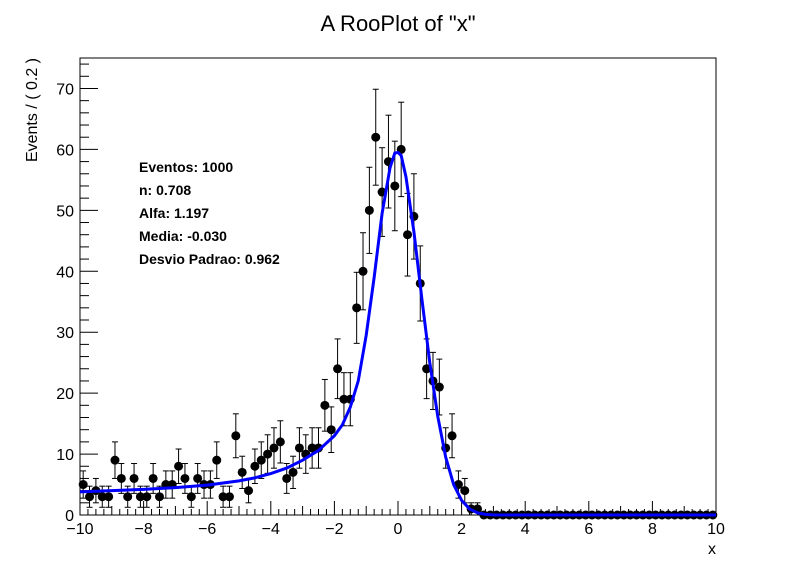 The height and width of the screenshot is (577, 796). I want to click on y-tick-label: 60, so click(65, 150).